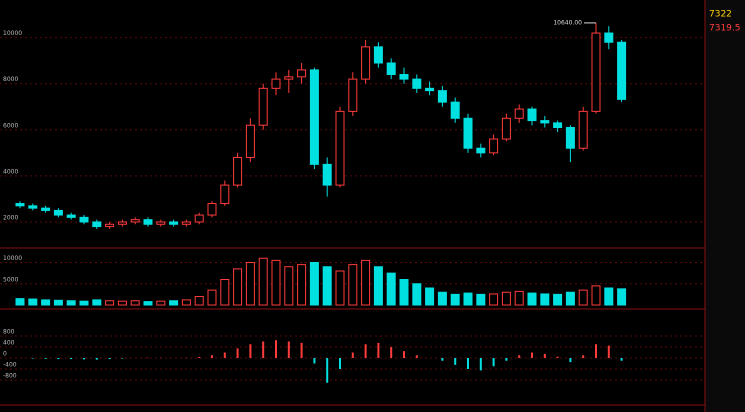 This screenshot has height=412, width=745. What do you see at coordinates (10, 279) in the screenshot?
I see `y-tick-label: 5000` at bounding box center [10, 279].